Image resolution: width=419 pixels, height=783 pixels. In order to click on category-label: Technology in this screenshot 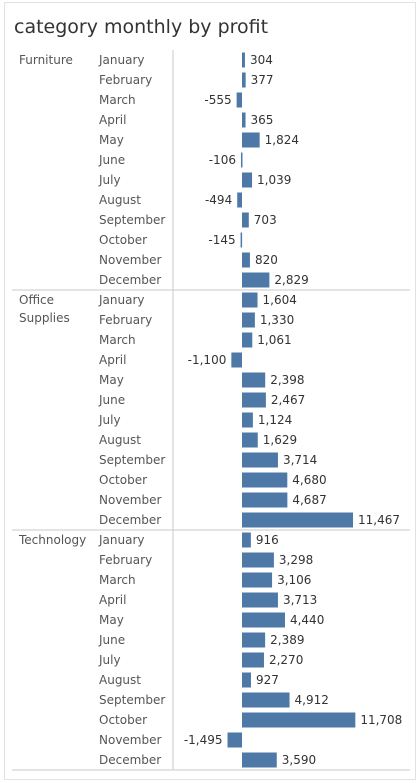, I will do `click(52, 540)`.